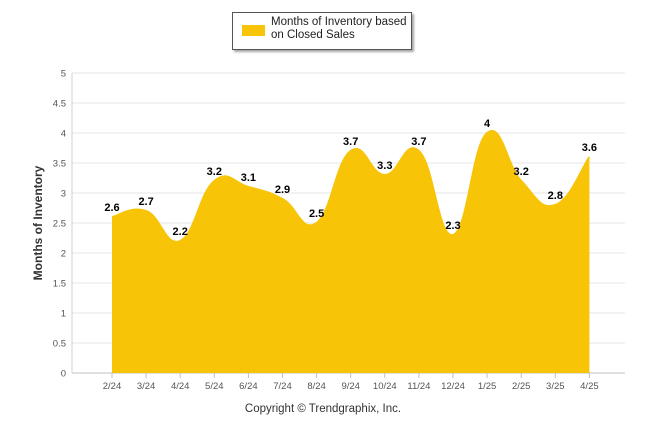  I want to click on legend-label-line2: on Closed Sales, so click(313, 35).